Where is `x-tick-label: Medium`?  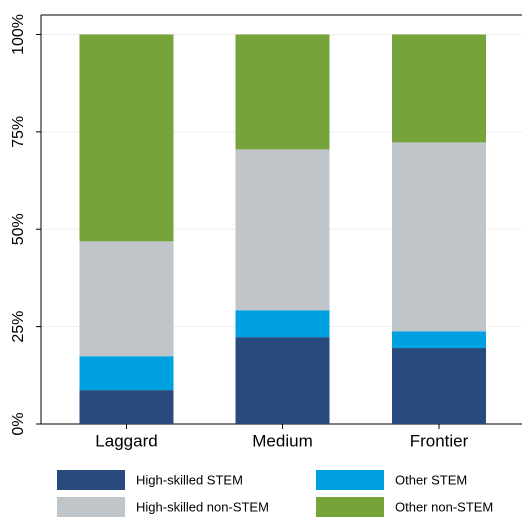
x-tick-label: Medium is located at coordinates (282, 440).